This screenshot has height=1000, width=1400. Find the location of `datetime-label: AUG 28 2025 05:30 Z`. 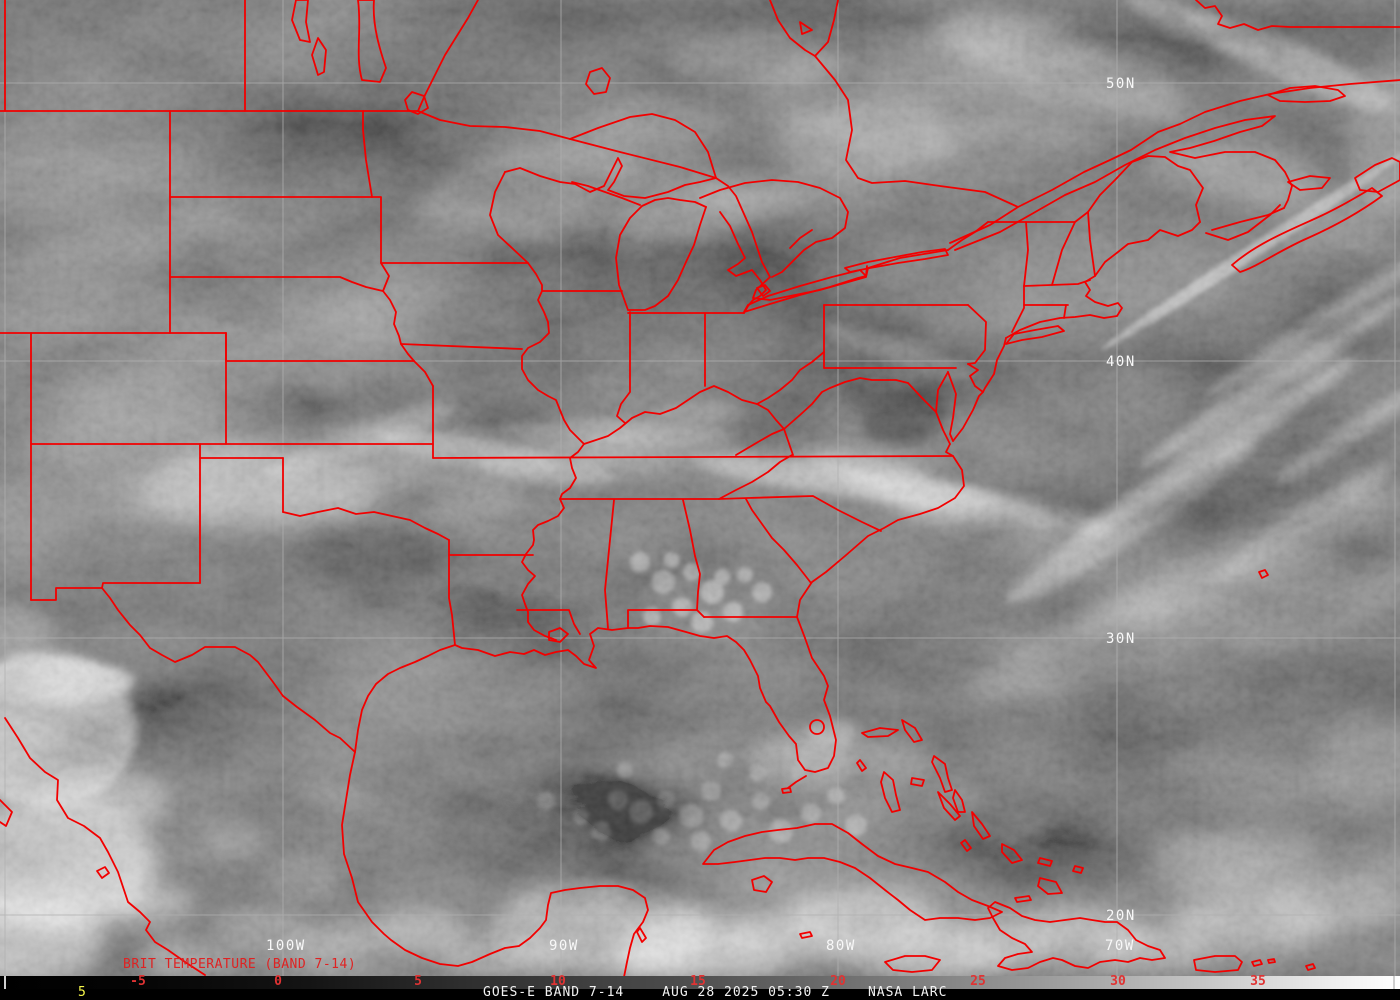

datetime-label: AUG 28 2025 05:30 Z is located at coordinates (746, 992).